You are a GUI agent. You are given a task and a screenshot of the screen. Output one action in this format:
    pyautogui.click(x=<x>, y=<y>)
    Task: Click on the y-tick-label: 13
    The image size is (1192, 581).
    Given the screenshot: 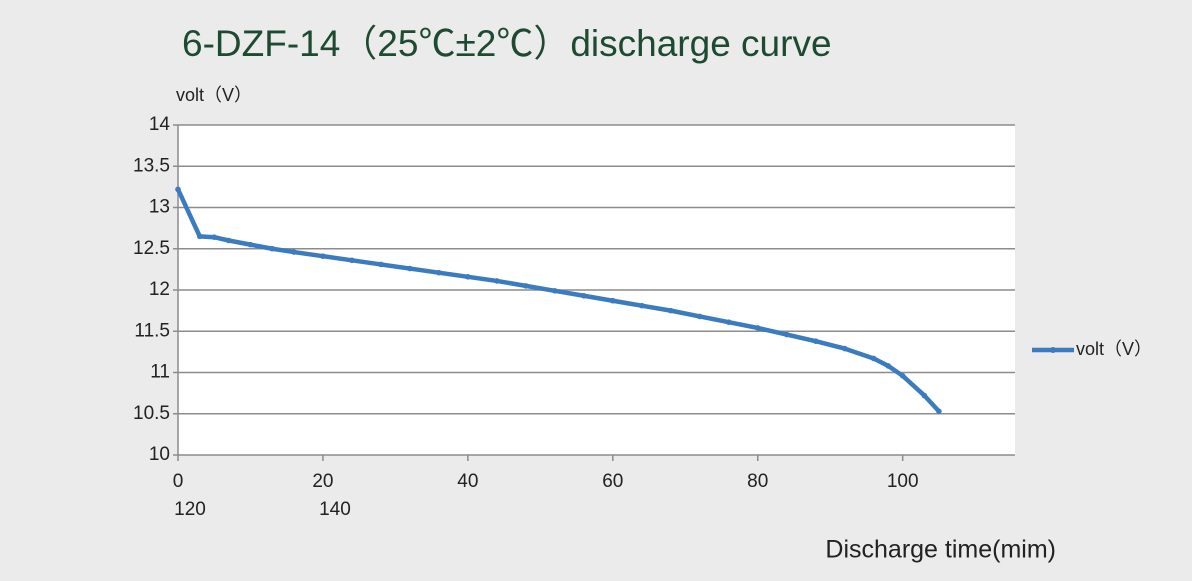 What is the action you would take?
    pyautogui.click(x=159, y=207)
    